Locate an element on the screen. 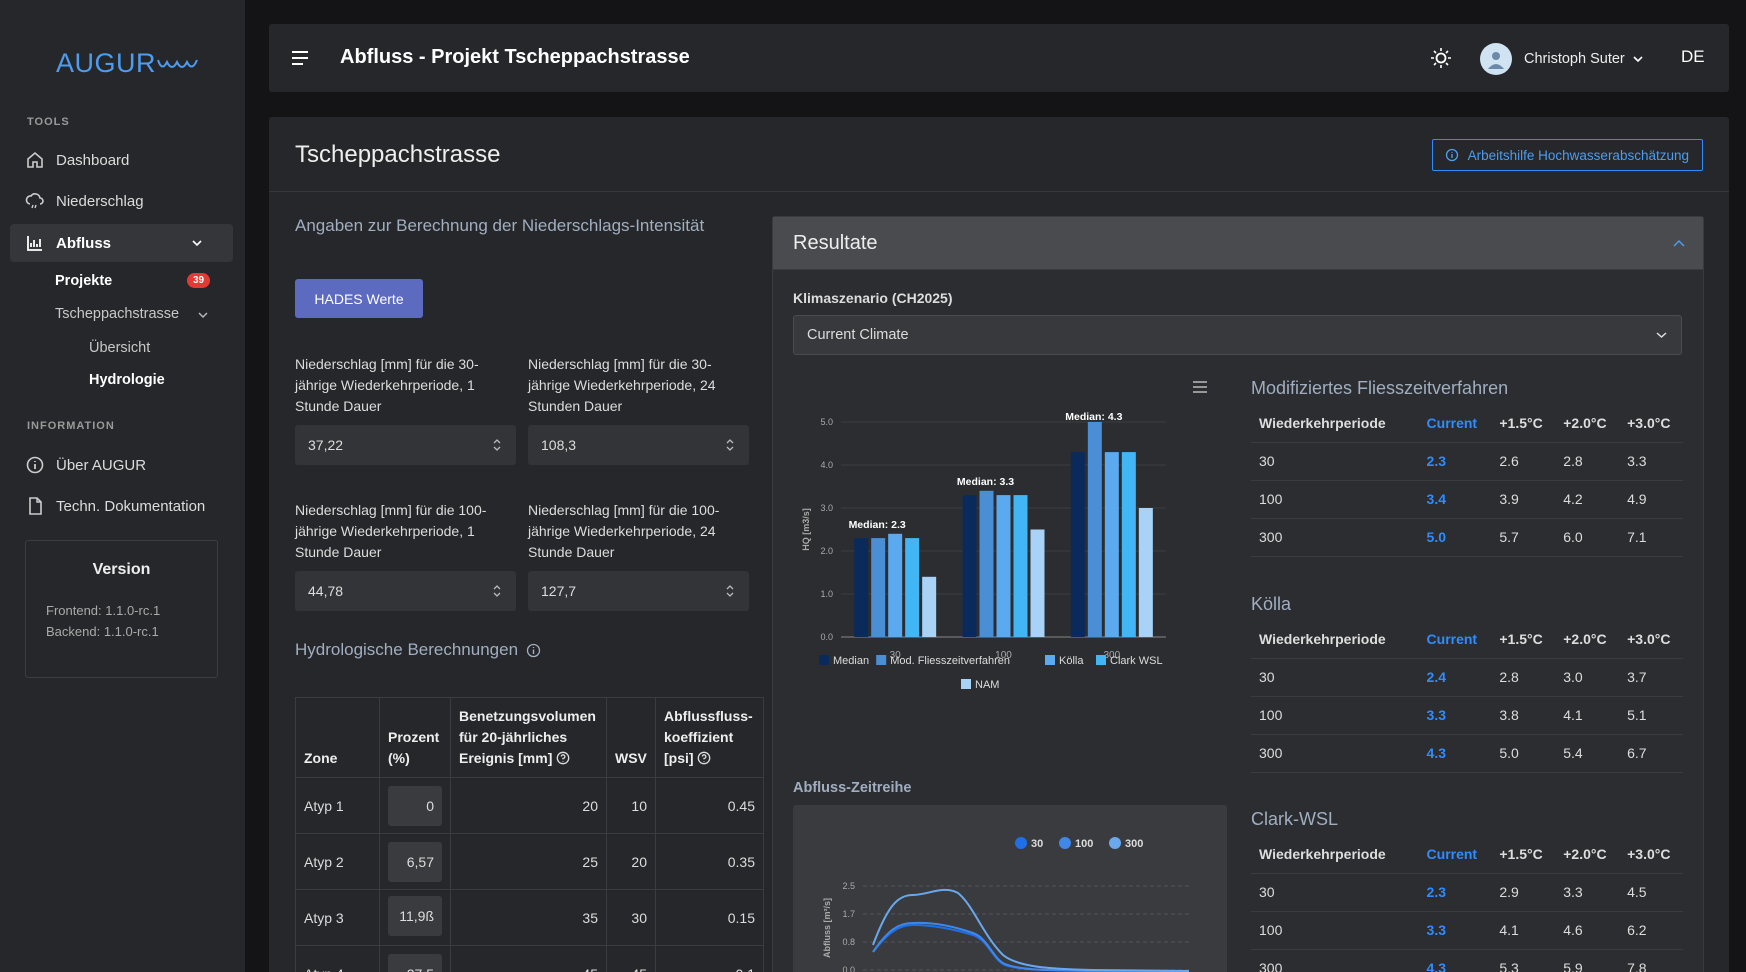 The width and height of the screenshot is (1746, 972). sidebar-item-ueber-augur: Über AUGUR is located at coordinates (121, 465).